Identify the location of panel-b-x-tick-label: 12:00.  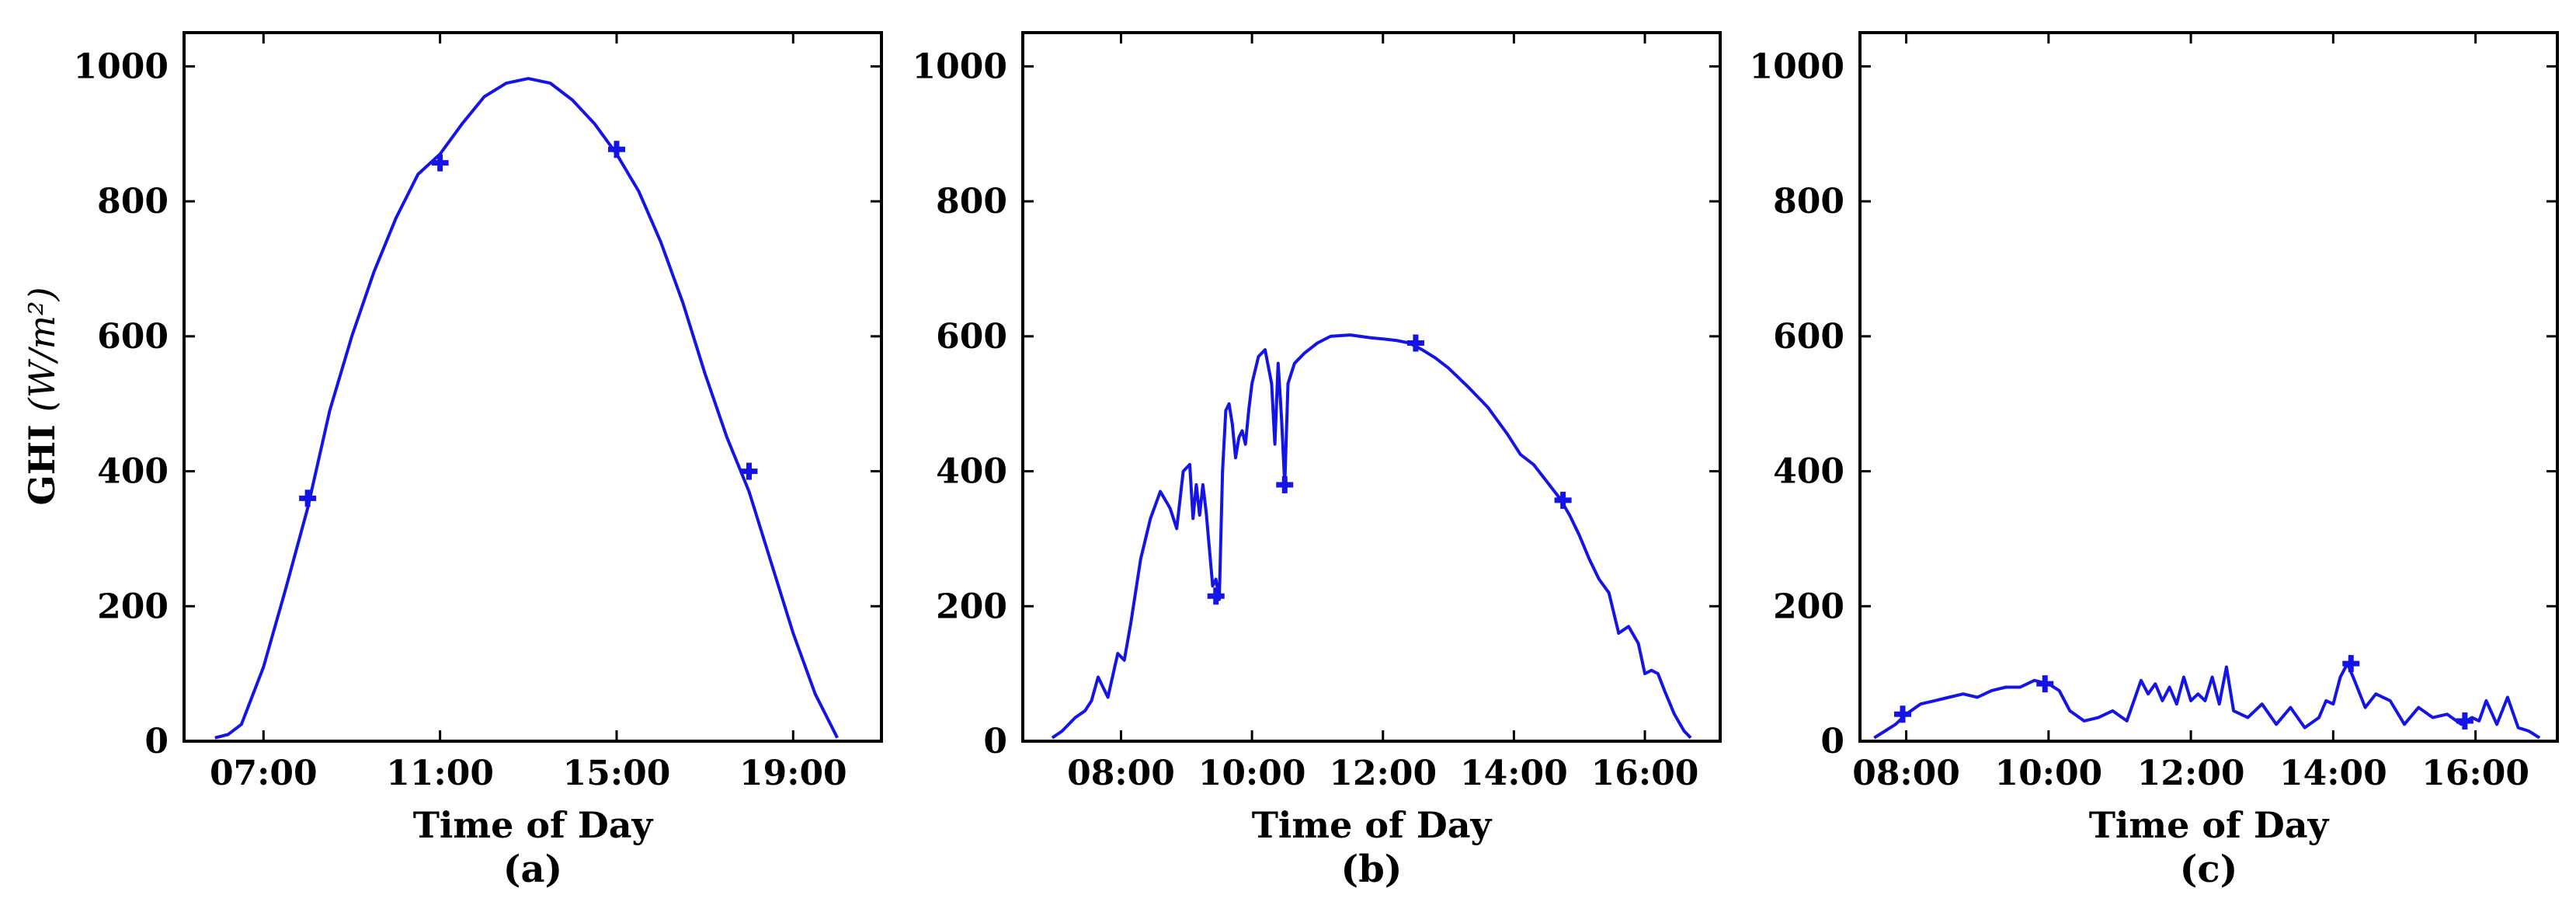
(1383, 773).